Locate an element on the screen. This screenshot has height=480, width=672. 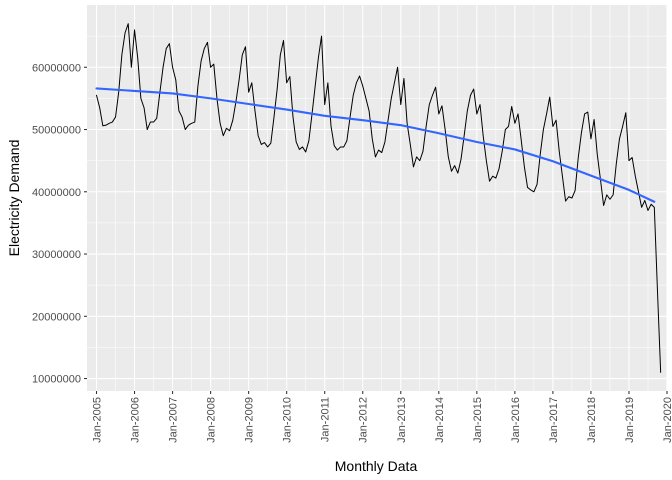
x-tick-label: Jan-2006 is located at coordinates (136, 420).